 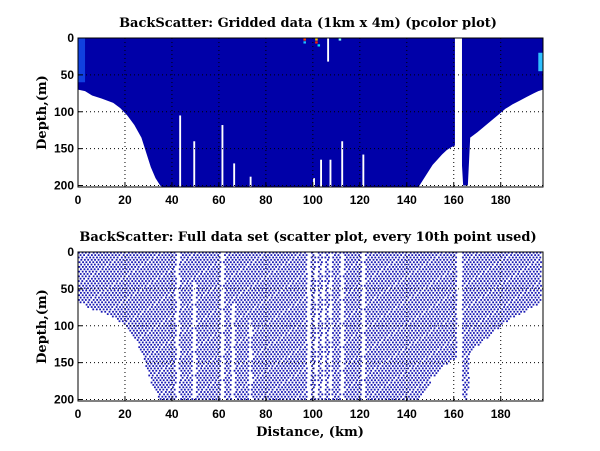 I want to click on high-backscatter-cell, so click(x=304, y=42).